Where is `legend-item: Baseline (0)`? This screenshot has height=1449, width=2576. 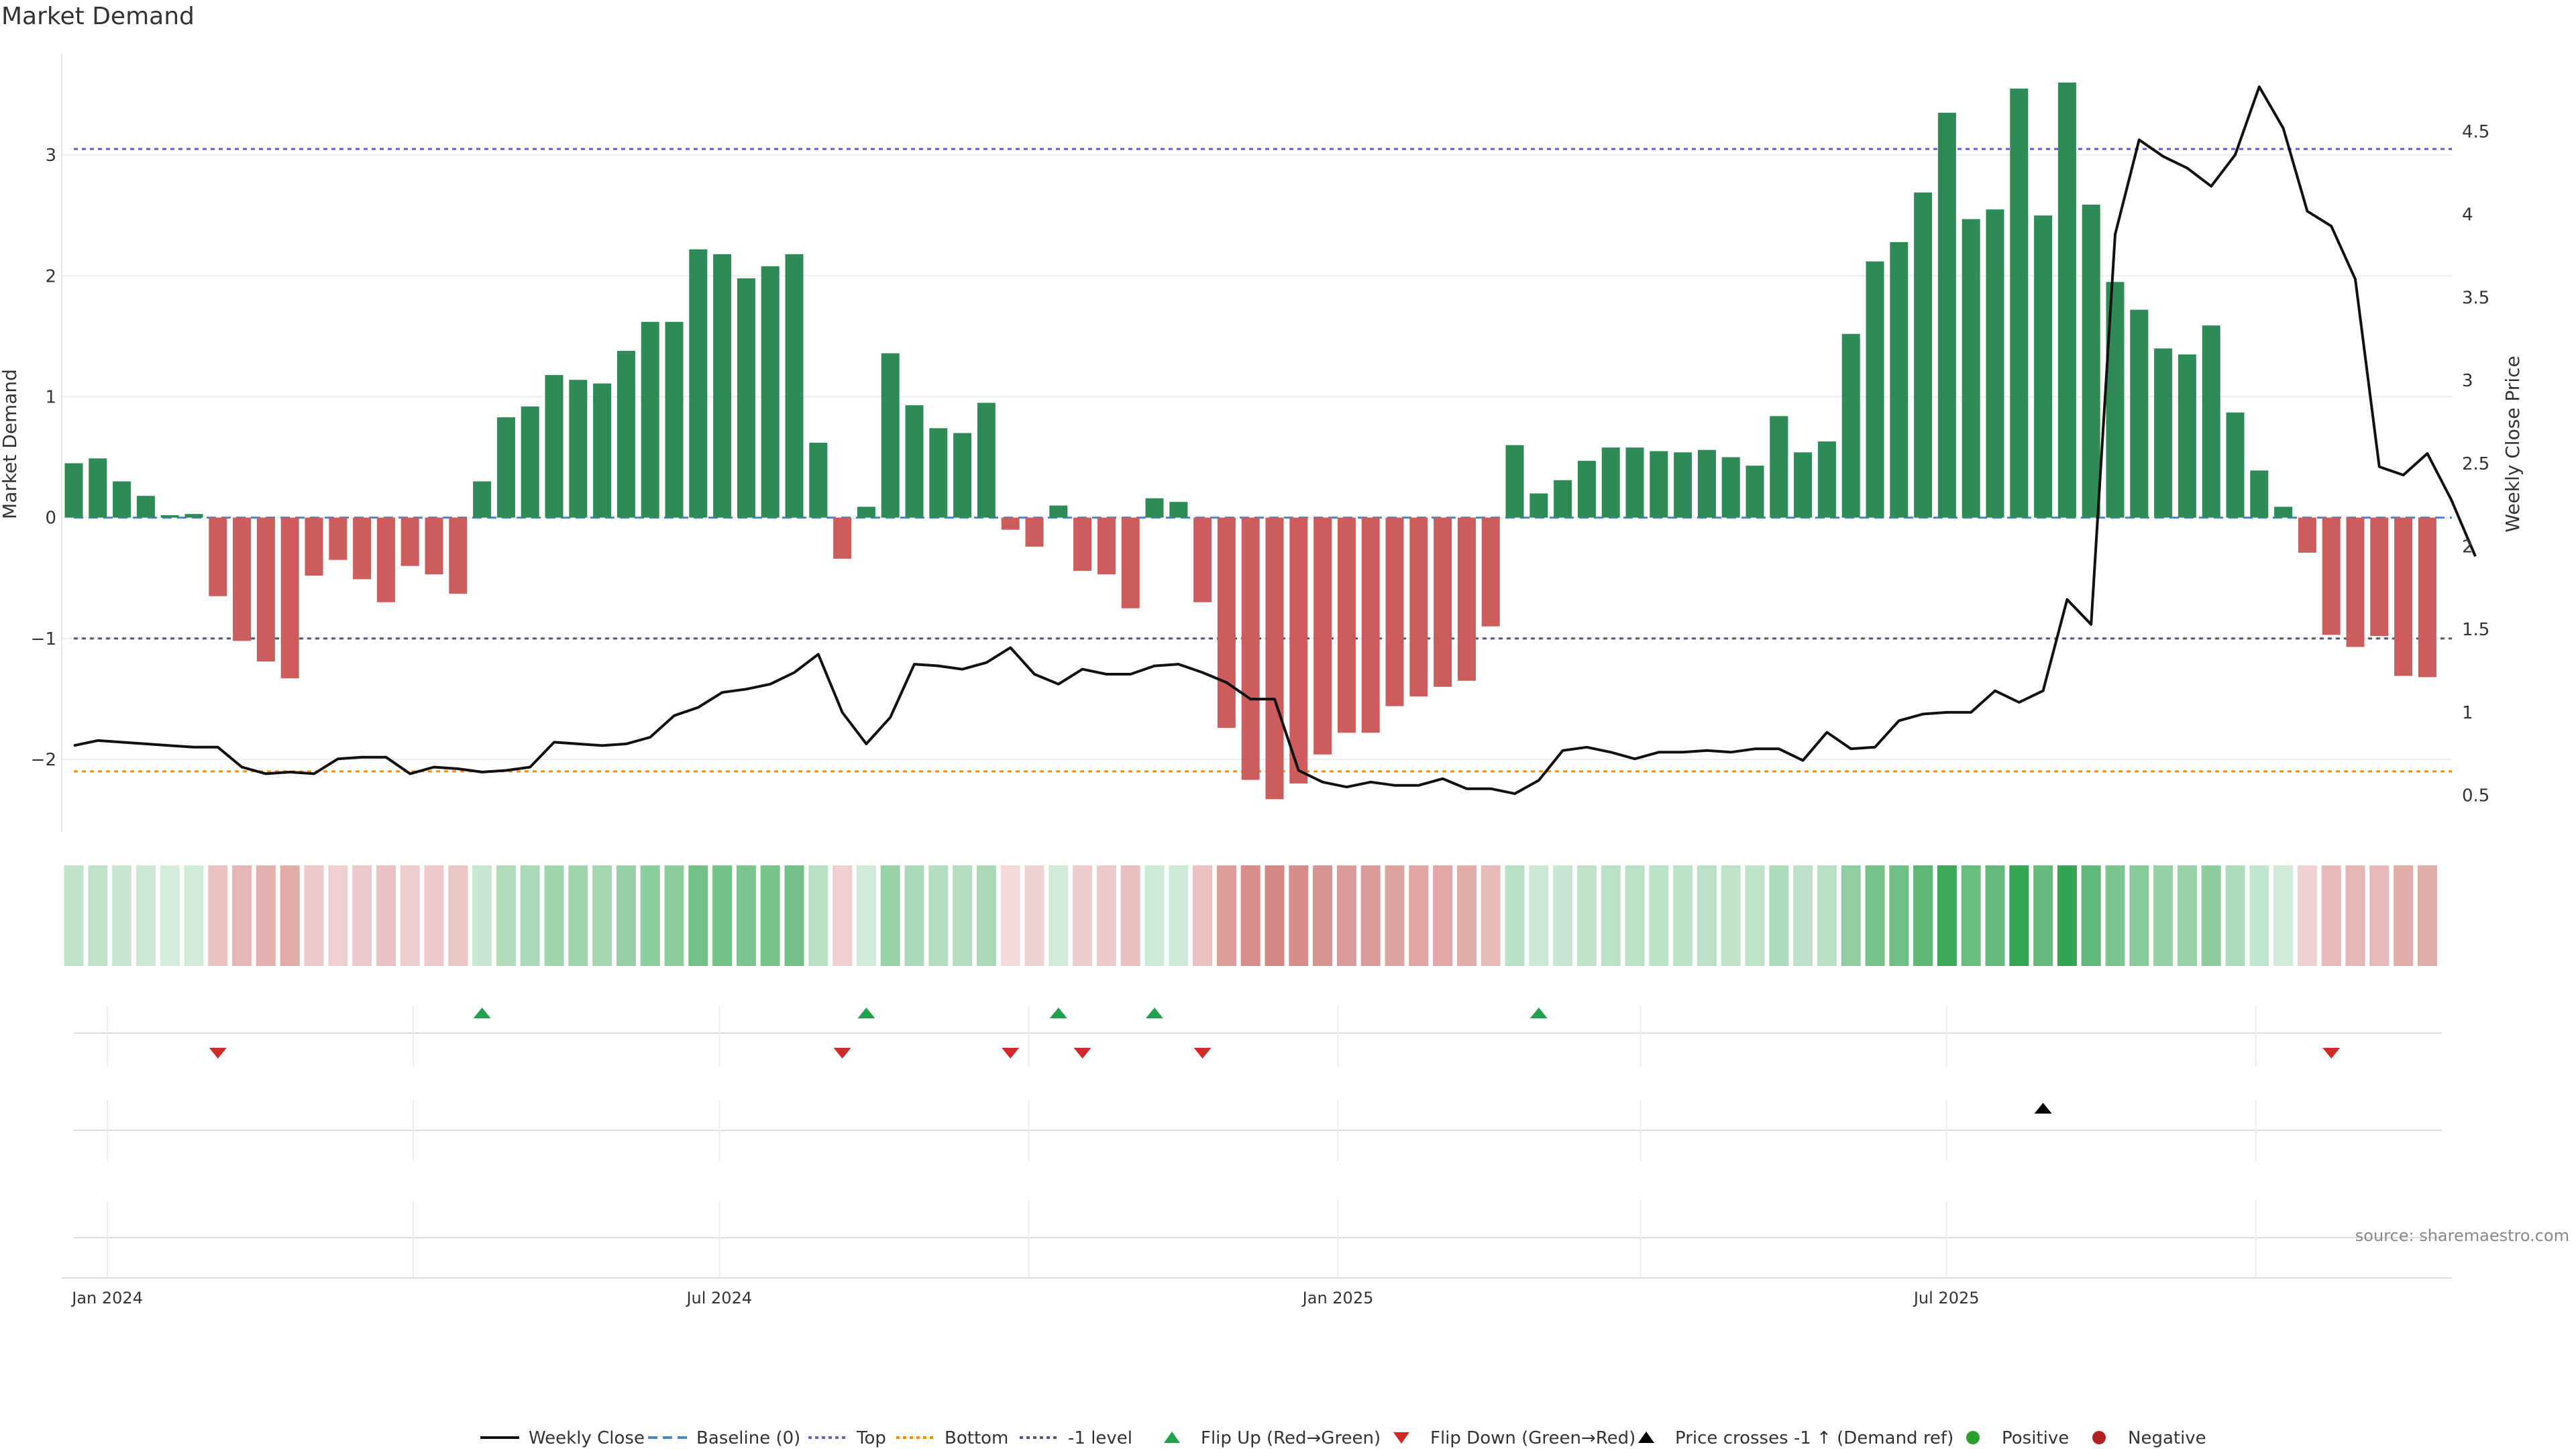
legend-item: Baseline (0) is located at coordinates (724, 1438).